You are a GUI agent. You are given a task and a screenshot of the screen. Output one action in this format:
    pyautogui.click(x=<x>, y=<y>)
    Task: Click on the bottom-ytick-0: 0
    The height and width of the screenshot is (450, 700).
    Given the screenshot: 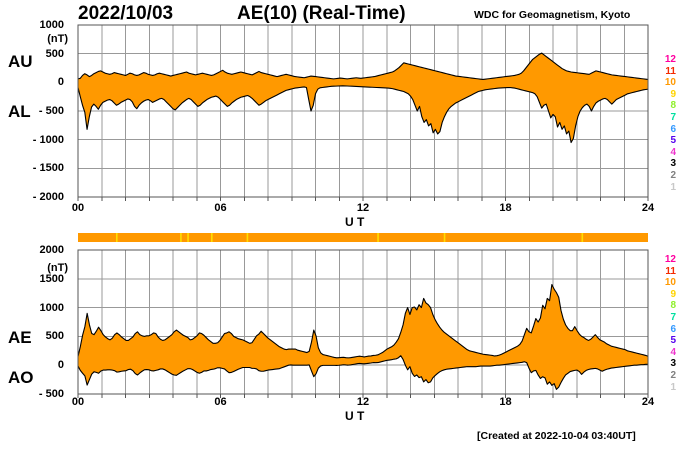 What is the action you would take?
    pyautogui.click(x=60, y=365)
    